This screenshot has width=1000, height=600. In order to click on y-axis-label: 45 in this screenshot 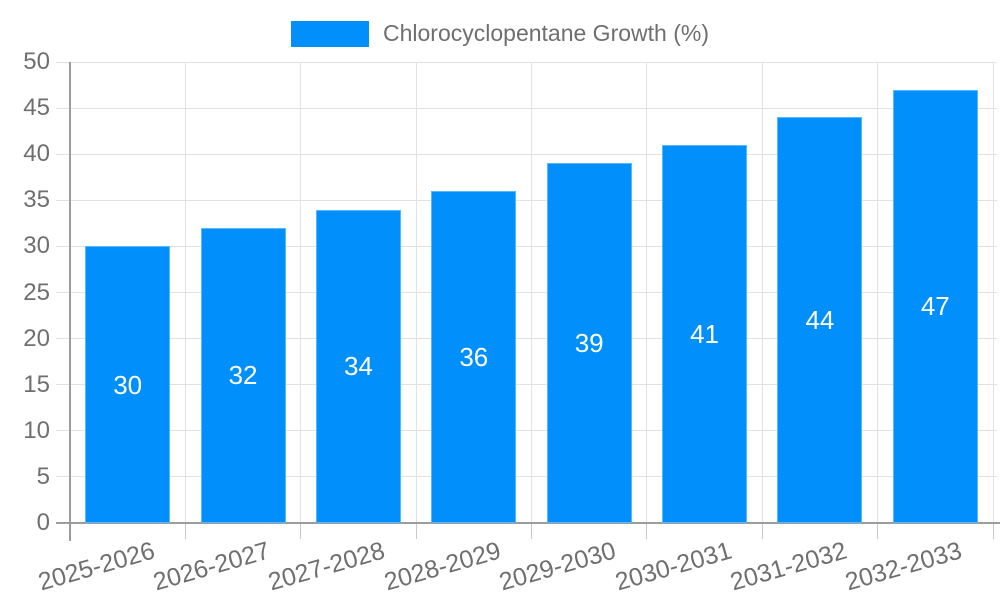, I will do `click(36, 108)`.